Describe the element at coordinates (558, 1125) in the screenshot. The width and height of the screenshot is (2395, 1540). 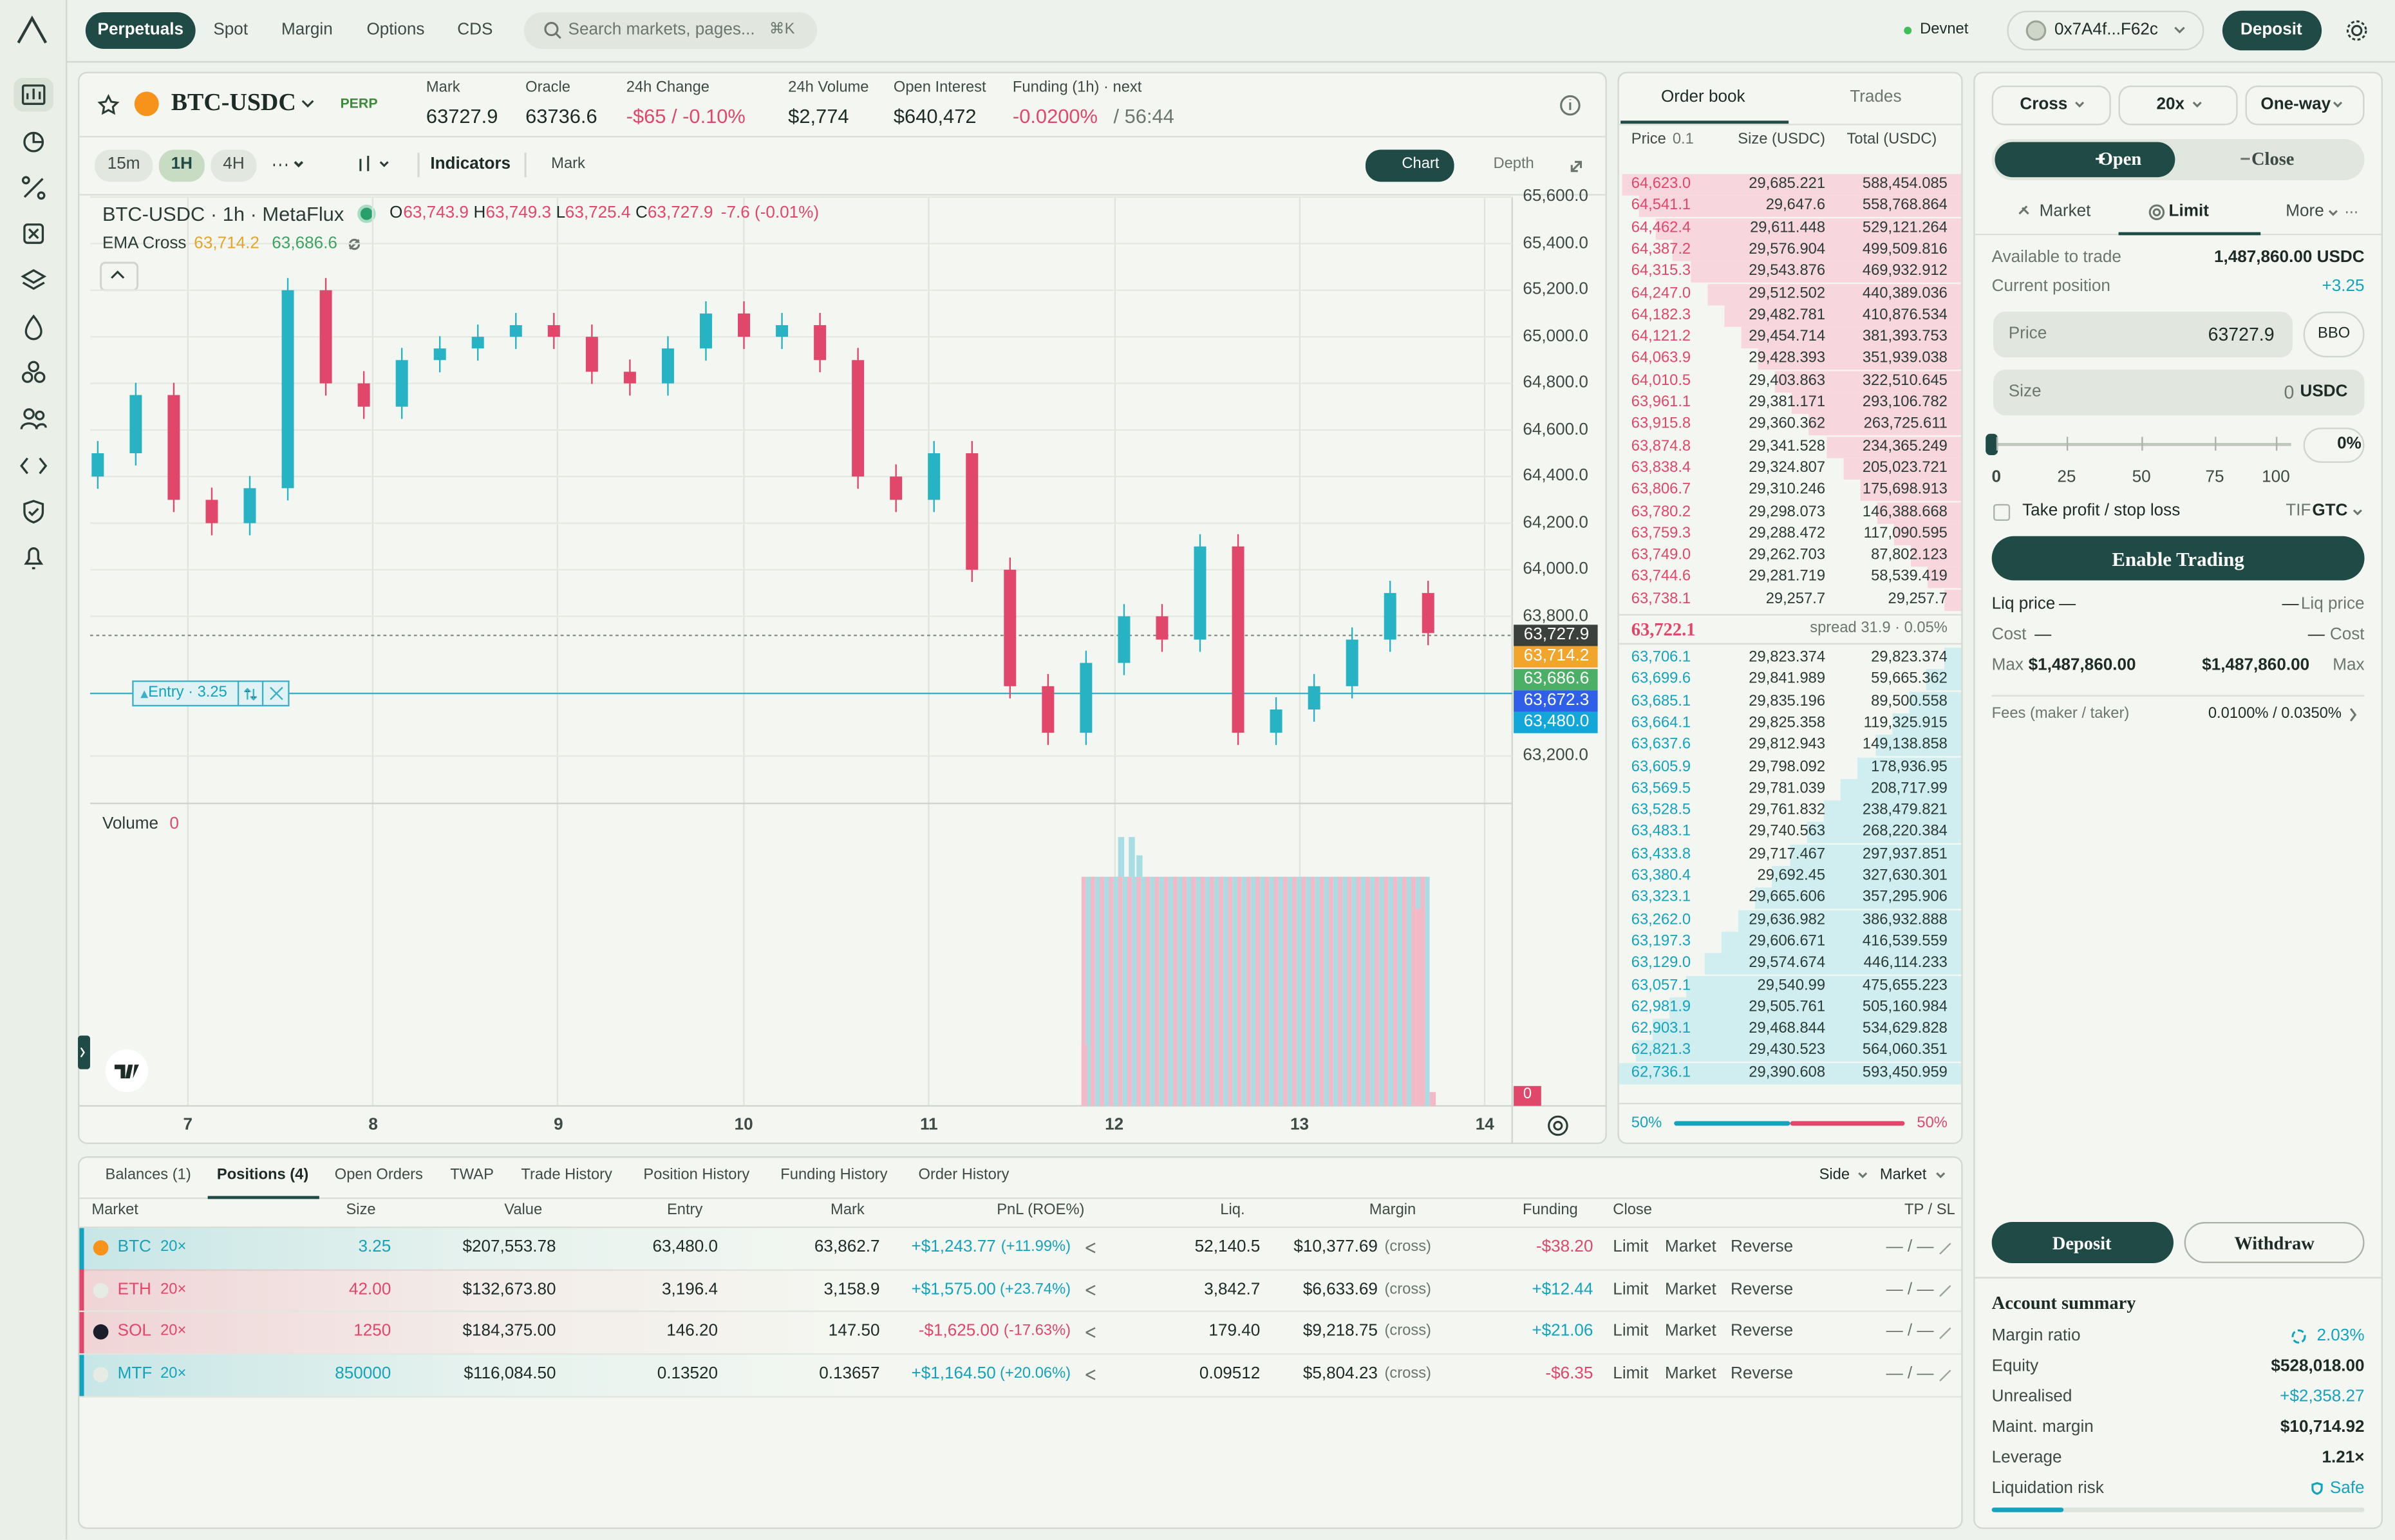
I see `x-tick-label: 9` at that location.